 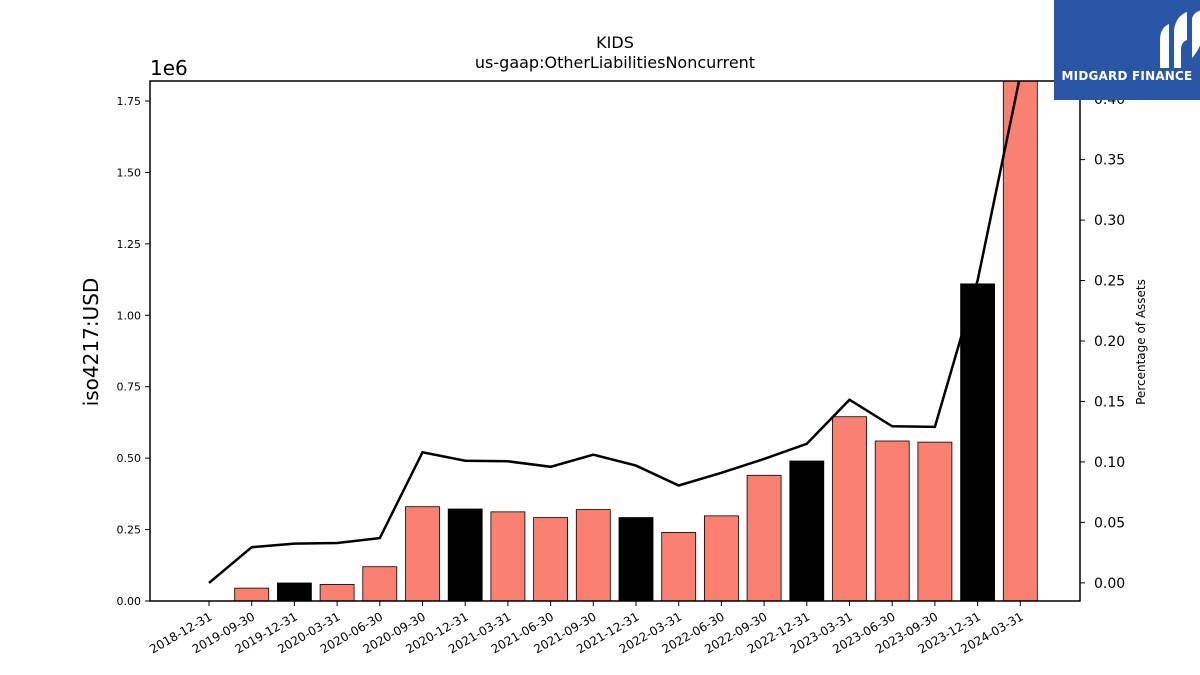 What do you see at coordinates (91, 342) in the screenshot?
I see `y-axis-label: iso4217:USD` at bounding box center [91, 342].